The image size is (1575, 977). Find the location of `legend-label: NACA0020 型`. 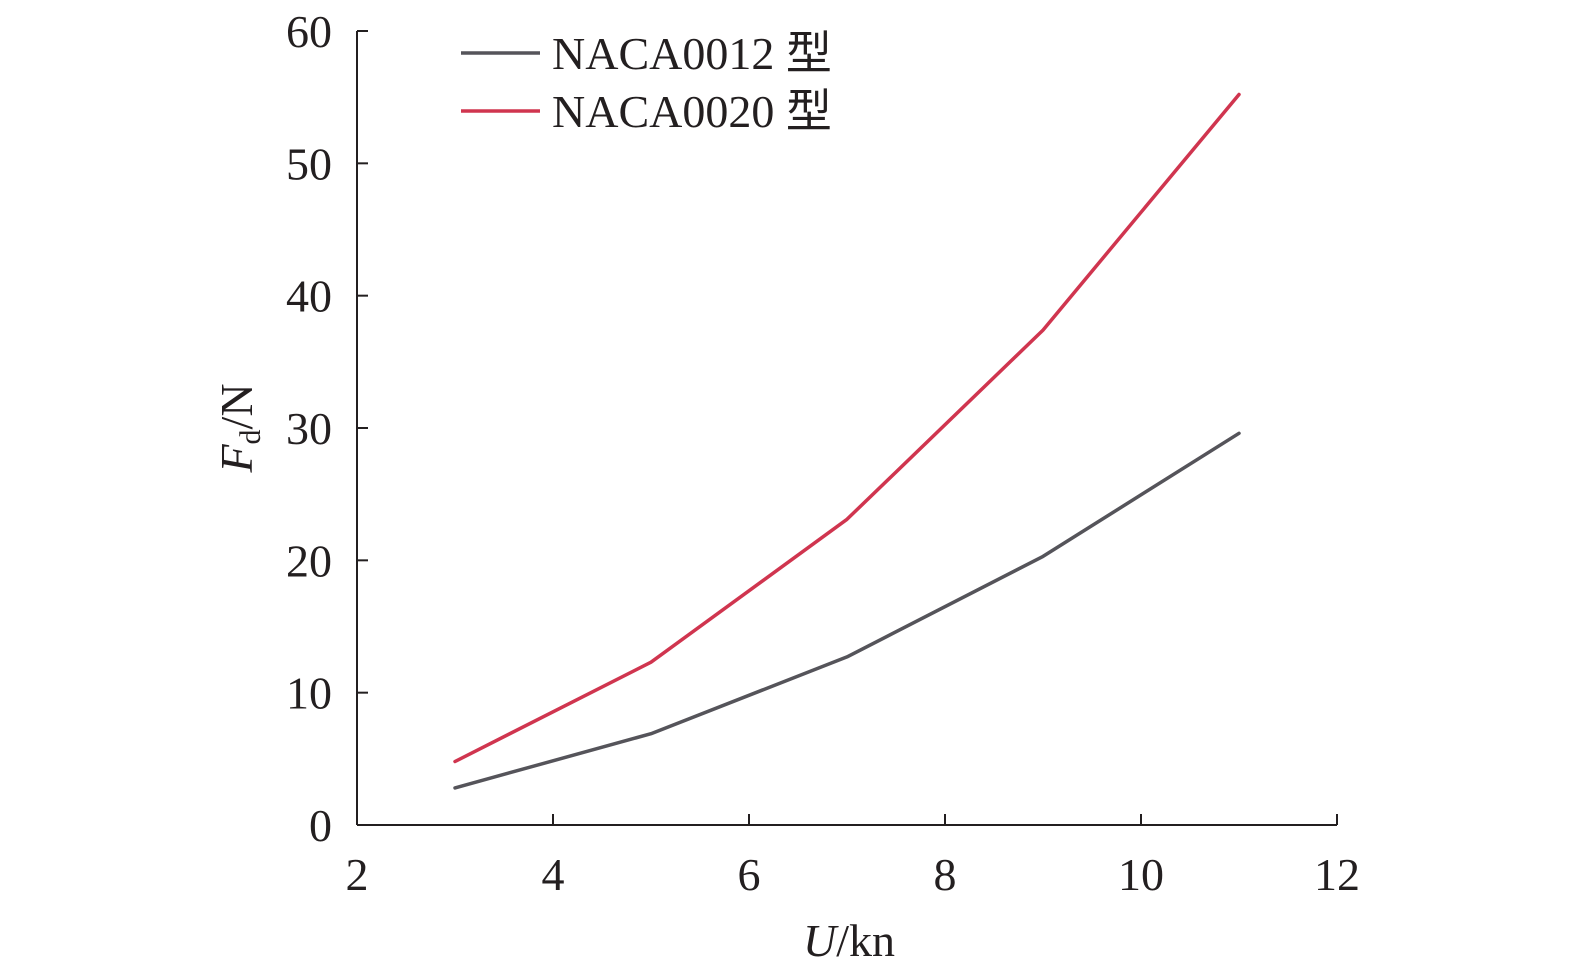

legend-label: NACA0020 型 is located at coordinates (692, 111).